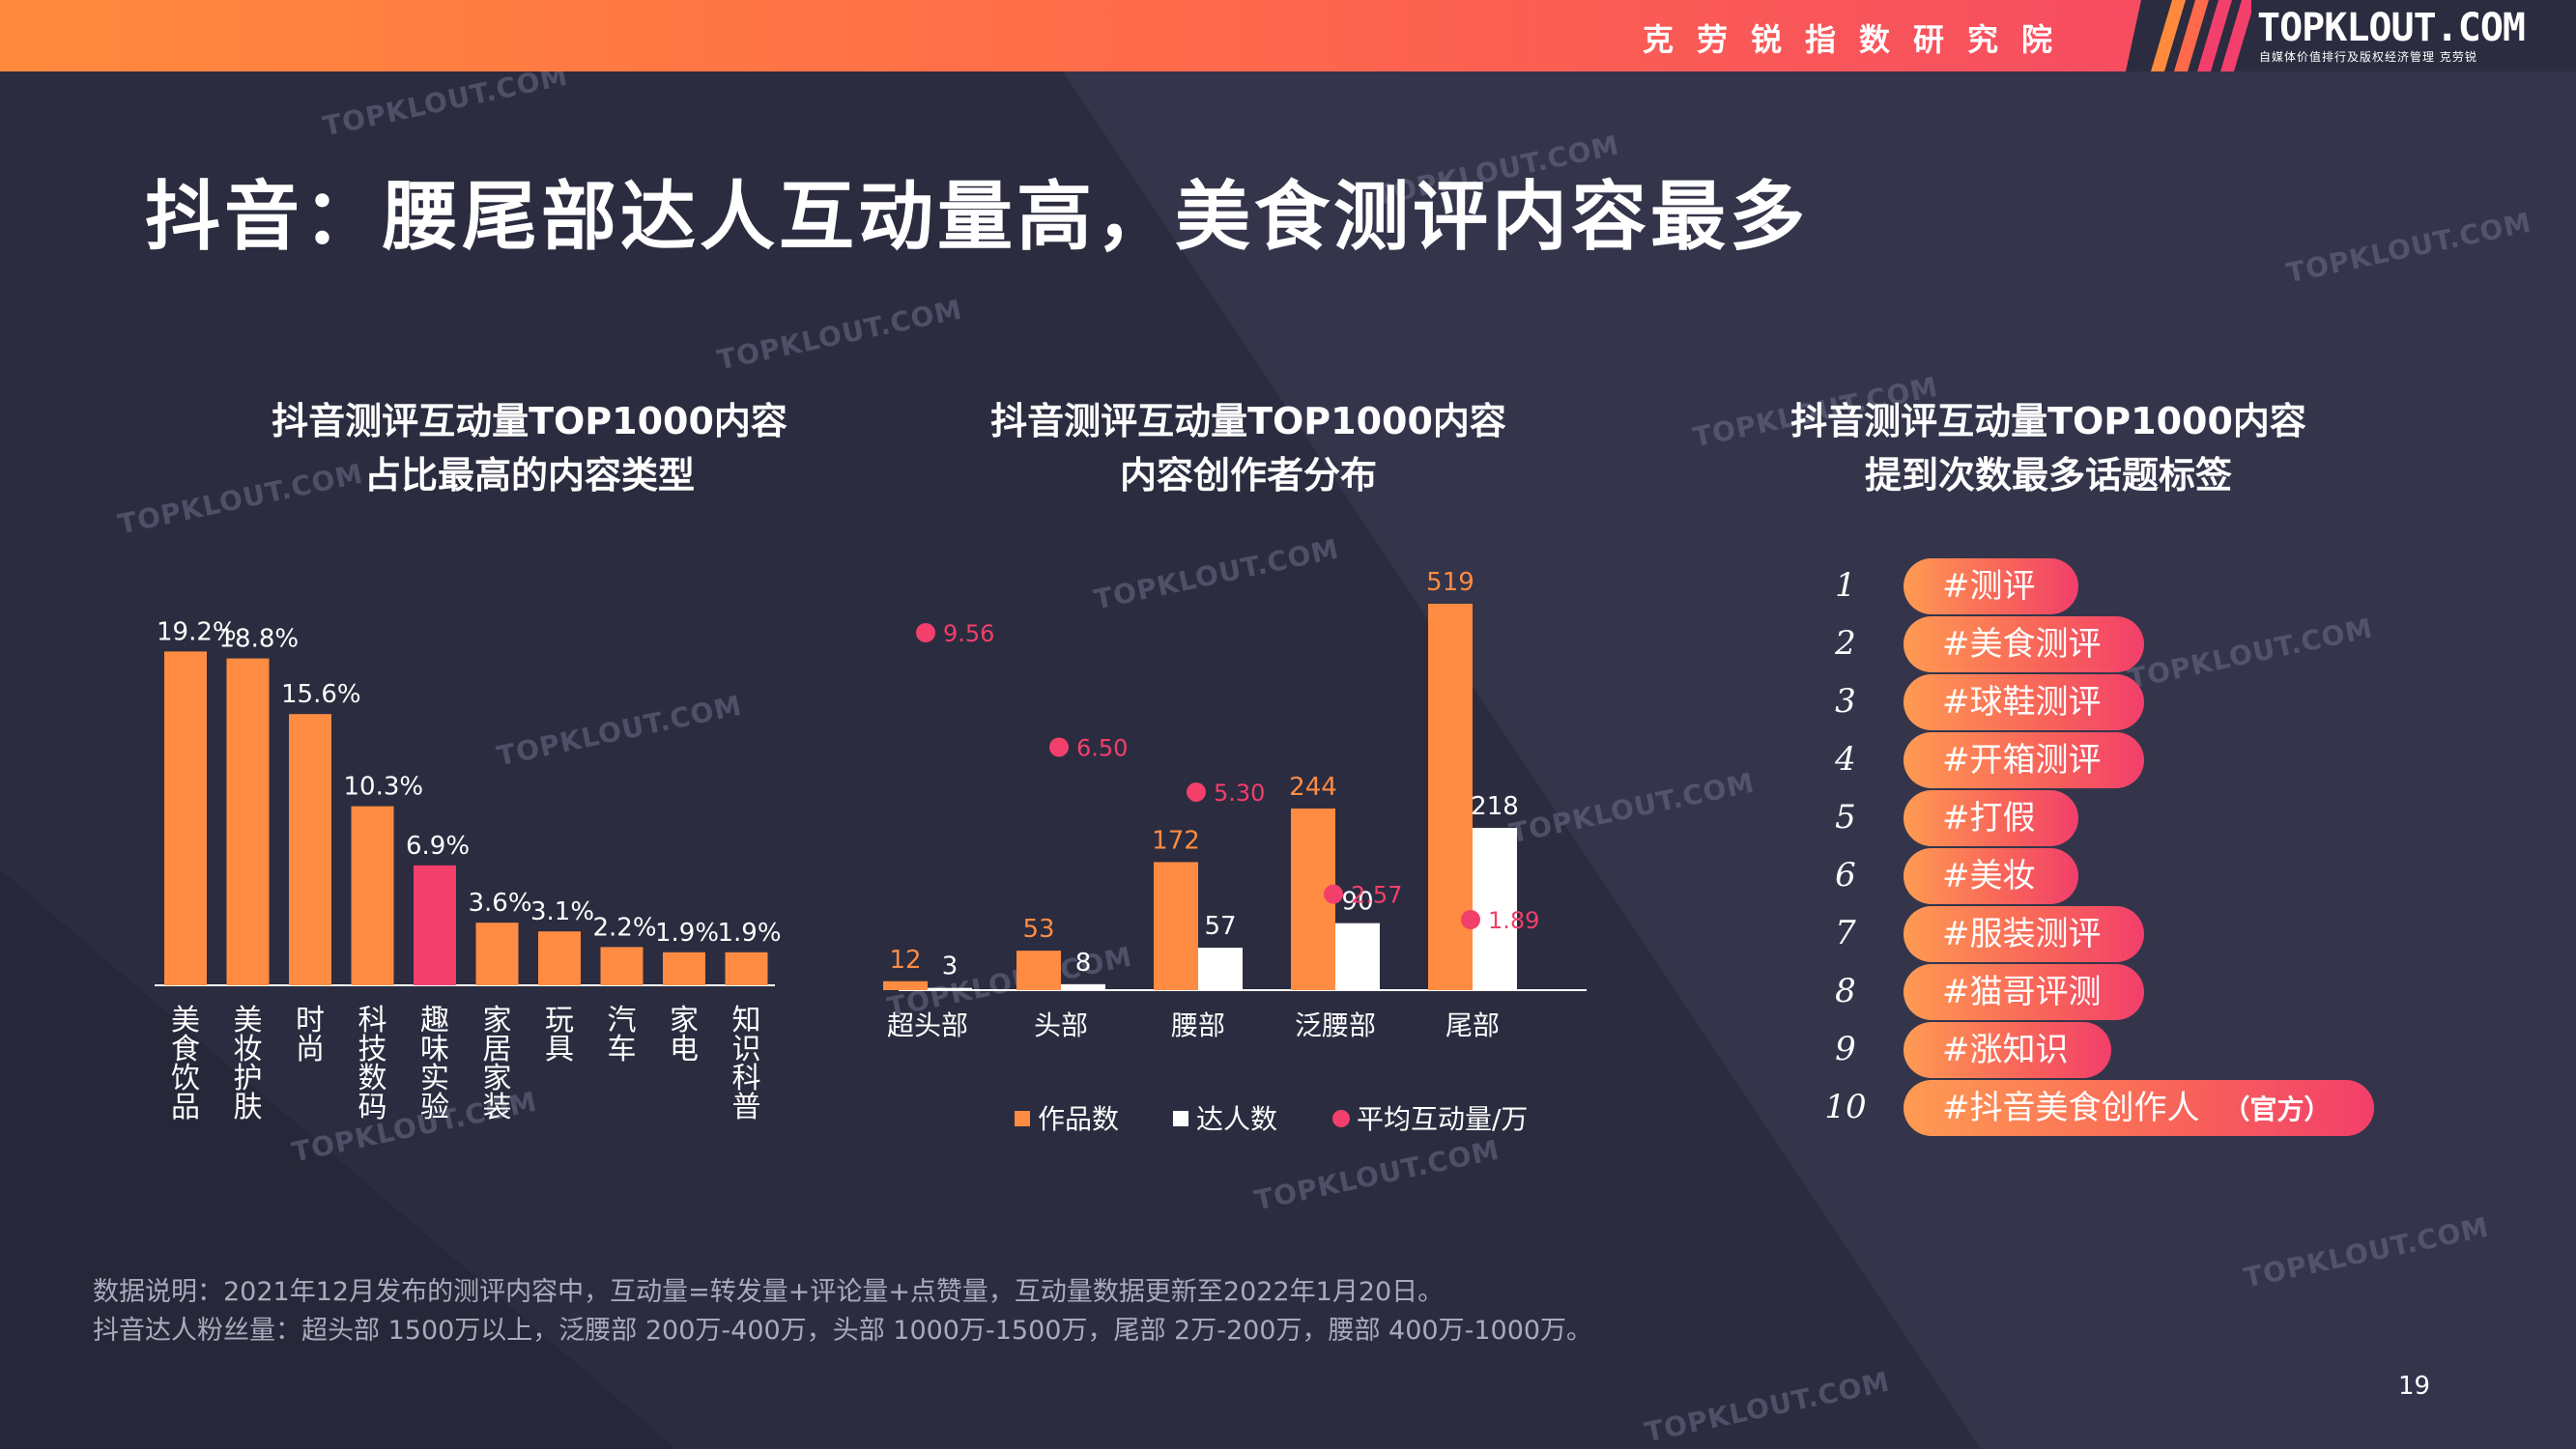 The width and height of the screenshot is (2576, 1449). I want to click on chart1-value-label: 19.2%, so click(197, 631).